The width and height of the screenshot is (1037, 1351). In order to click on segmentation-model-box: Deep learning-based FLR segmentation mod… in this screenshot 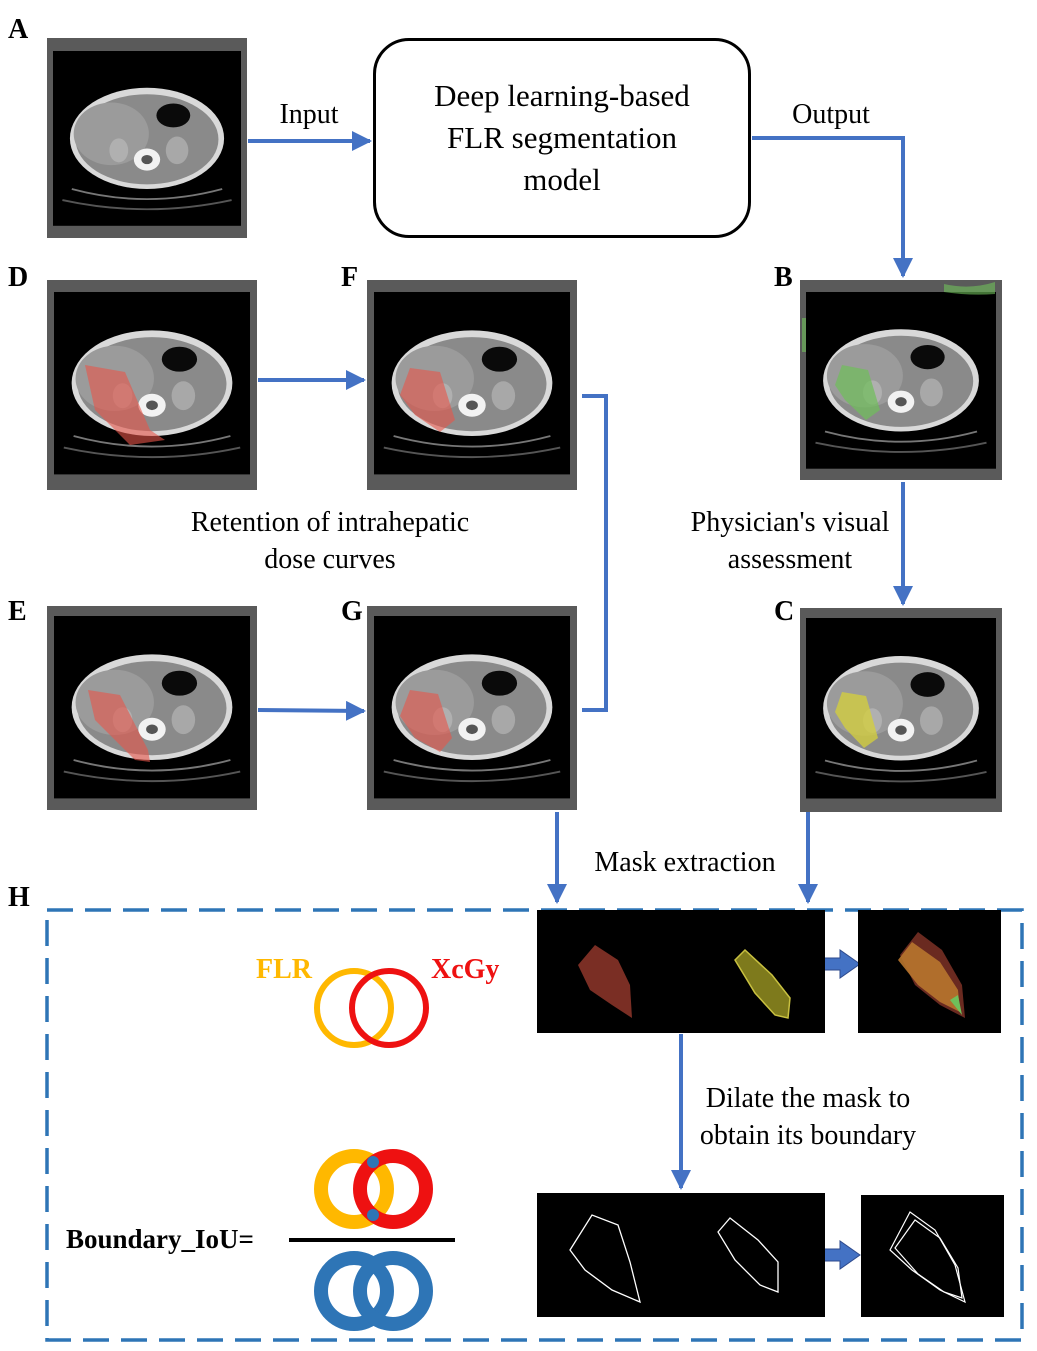, I will do `click(562, 138)`.